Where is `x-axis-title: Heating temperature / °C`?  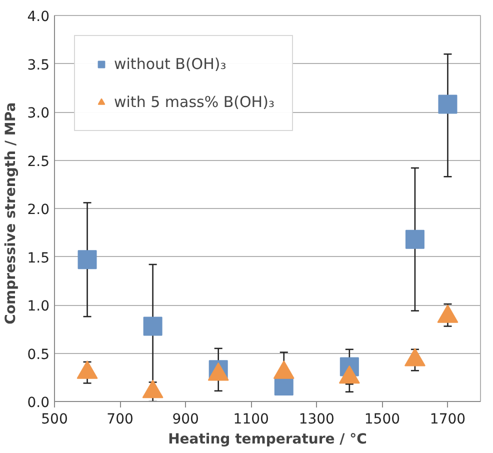 x-axis-title: Heating temperature / °C is located at coordinates (267, 440).